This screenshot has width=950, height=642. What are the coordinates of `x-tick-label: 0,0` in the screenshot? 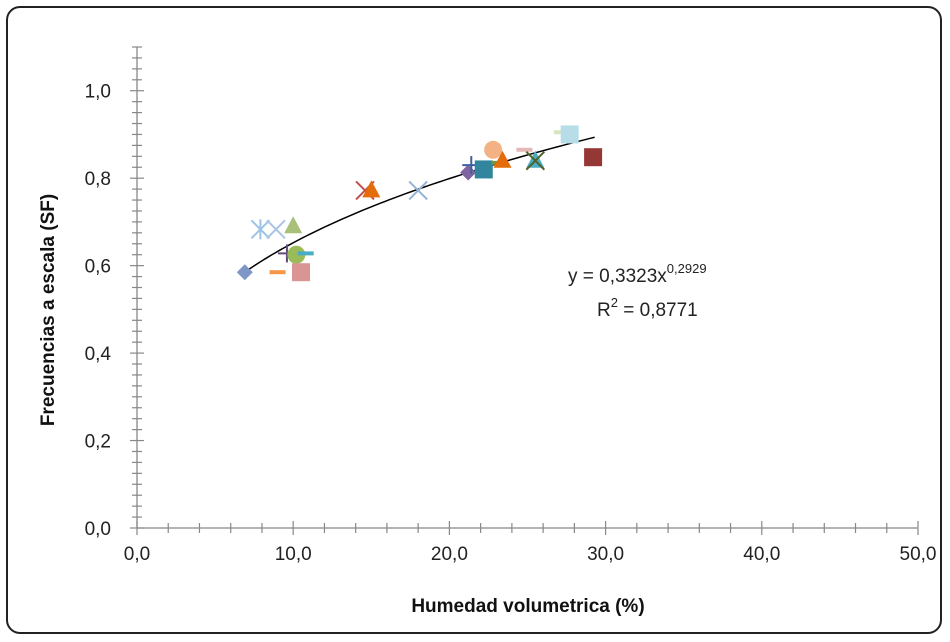 It's located at (137, 554).